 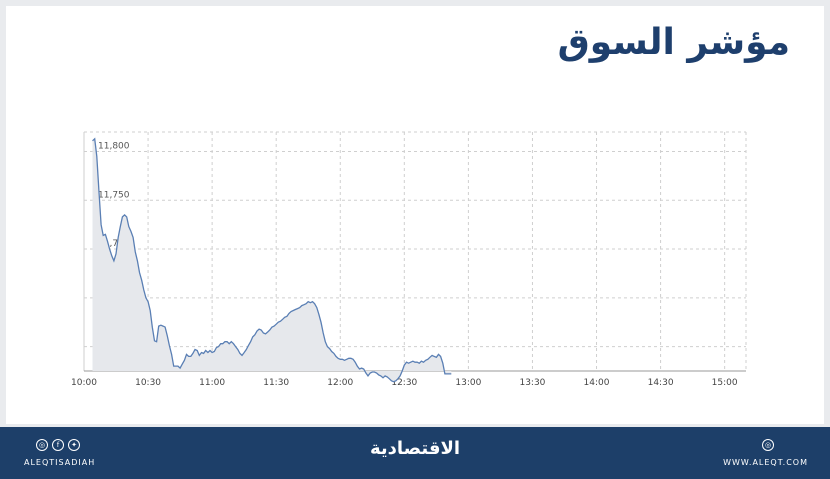 I want to click on website-link: WWW.ALEQT.COM, so click(x=765, y=462).